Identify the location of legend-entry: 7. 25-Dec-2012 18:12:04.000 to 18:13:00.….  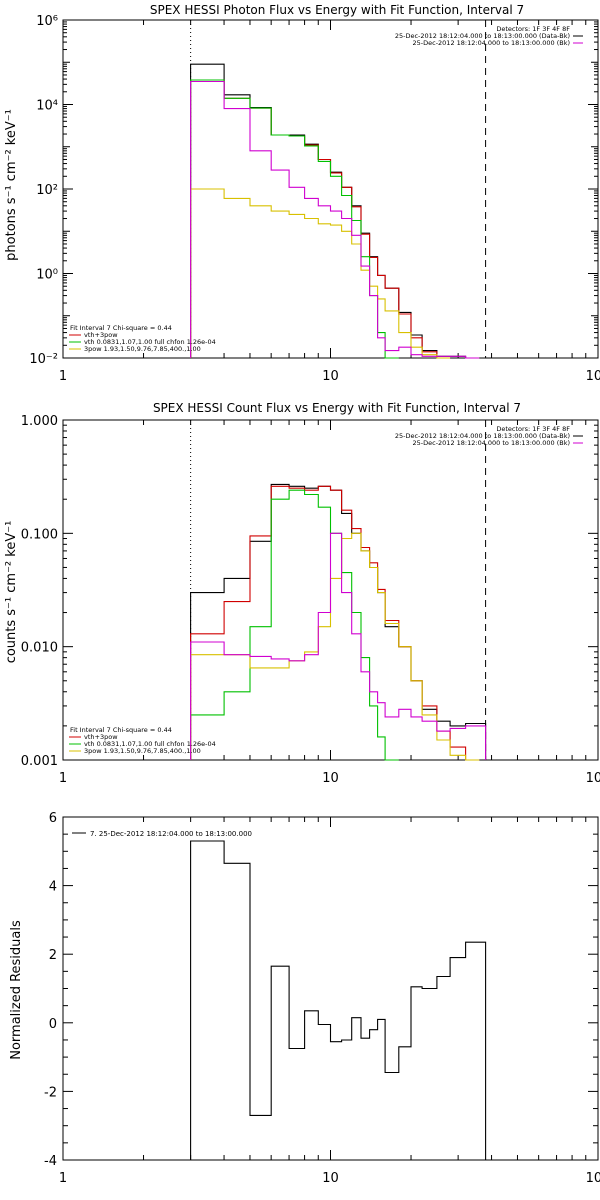
(171, 834).